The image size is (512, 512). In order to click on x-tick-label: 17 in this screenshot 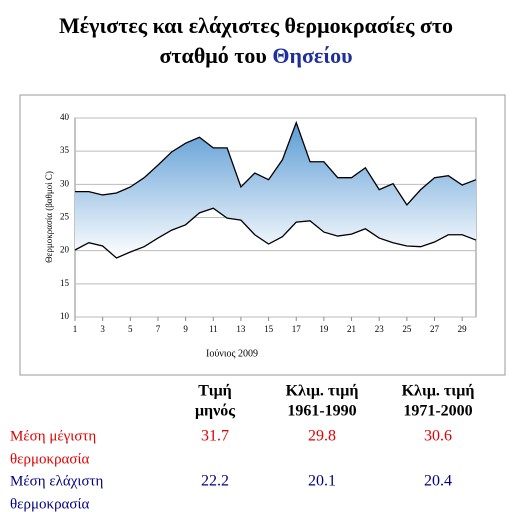, I will do `click(297, 329)`.